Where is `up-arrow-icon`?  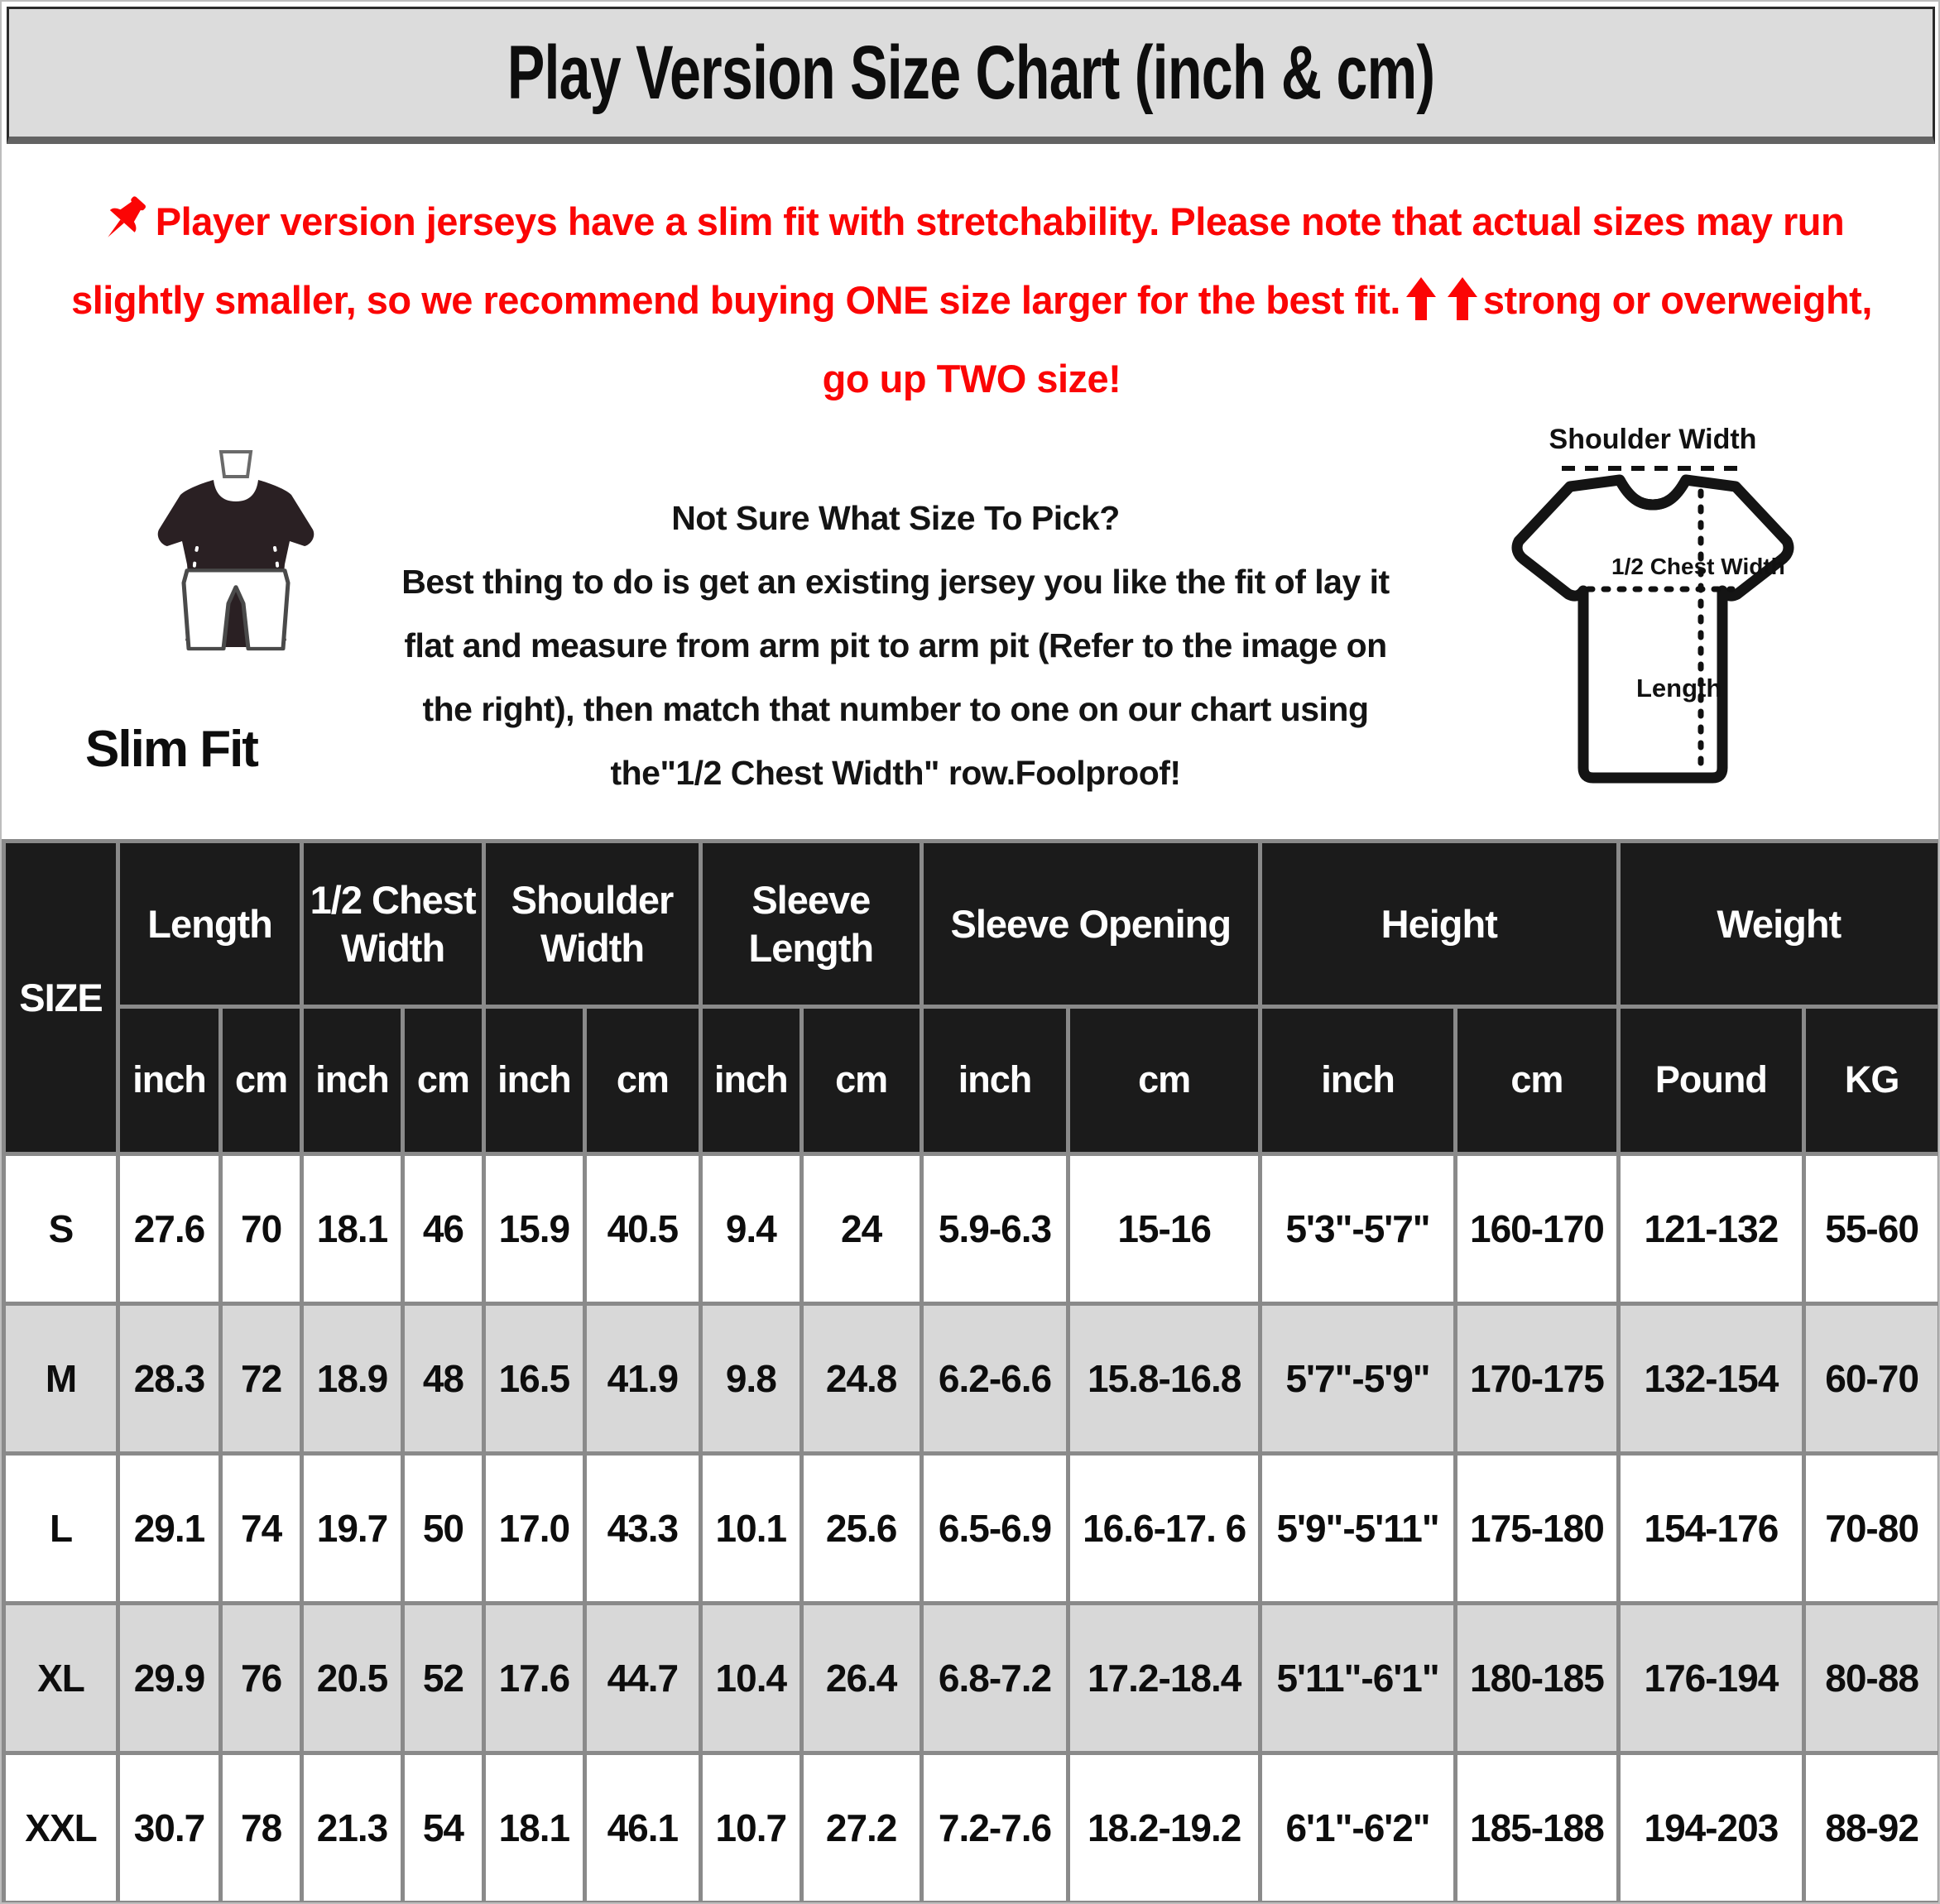 up-arrow-icon is located at coordinates (1462, 298).